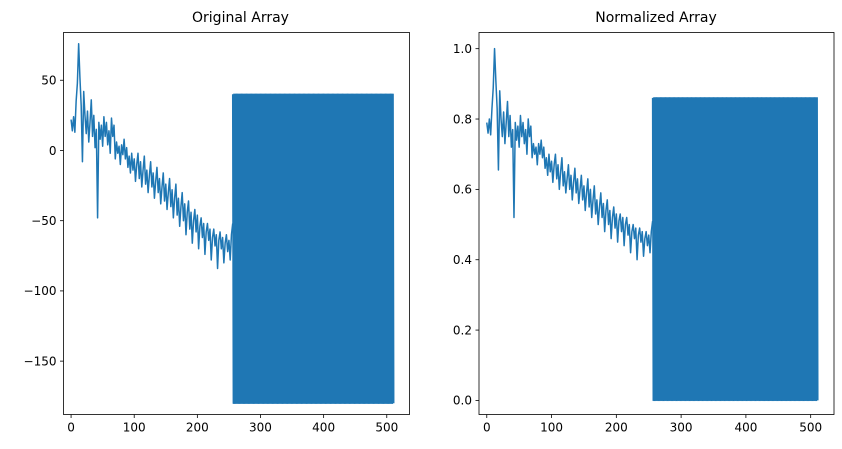 This screenshot has height=449, width=842. Describe the element at coordinates (570, 154) in the screenshot. I see `series-line-normalized-trend` at that location.